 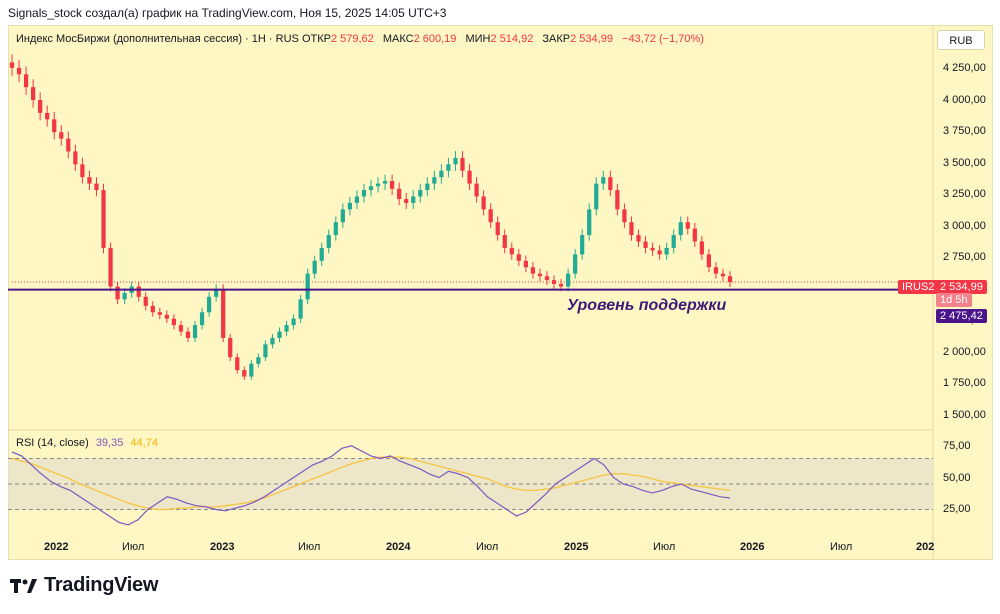 What do you see at coordinates (576, 547) in the screenshot?
I see `time-axis-label: 2025` at bounding box center [576, 547].